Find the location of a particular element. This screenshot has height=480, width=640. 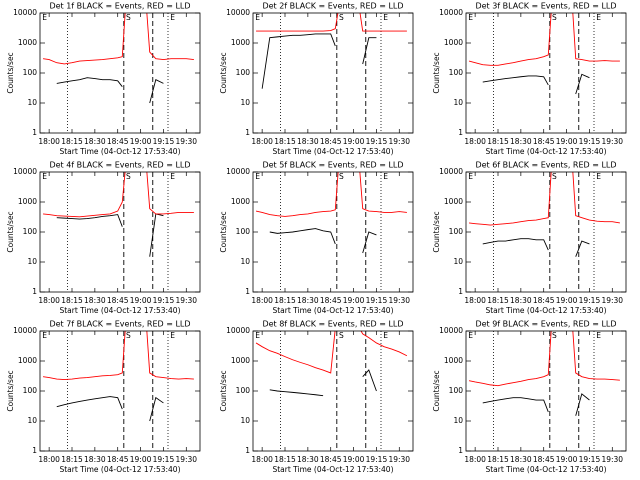

panel-title: Det 2f BLACK = Events, RED = LLD is located at coordinates (332, 6).